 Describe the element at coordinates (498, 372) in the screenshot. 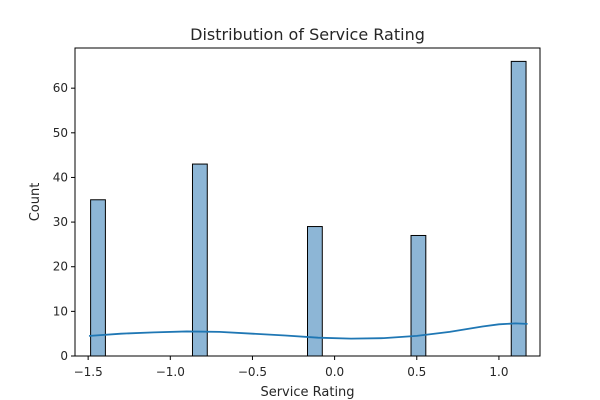

I see `x-tick-label: 1.0` at that location.